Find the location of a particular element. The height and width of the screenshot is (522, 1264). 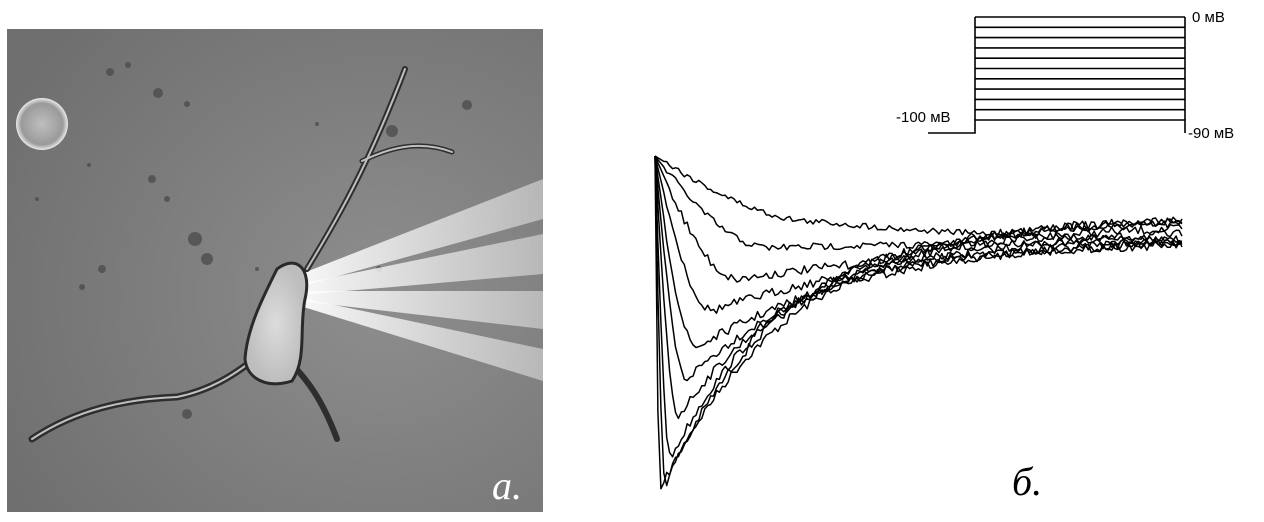

top-voltage-label: 0 мВ is located at coordinates (1208, 17).